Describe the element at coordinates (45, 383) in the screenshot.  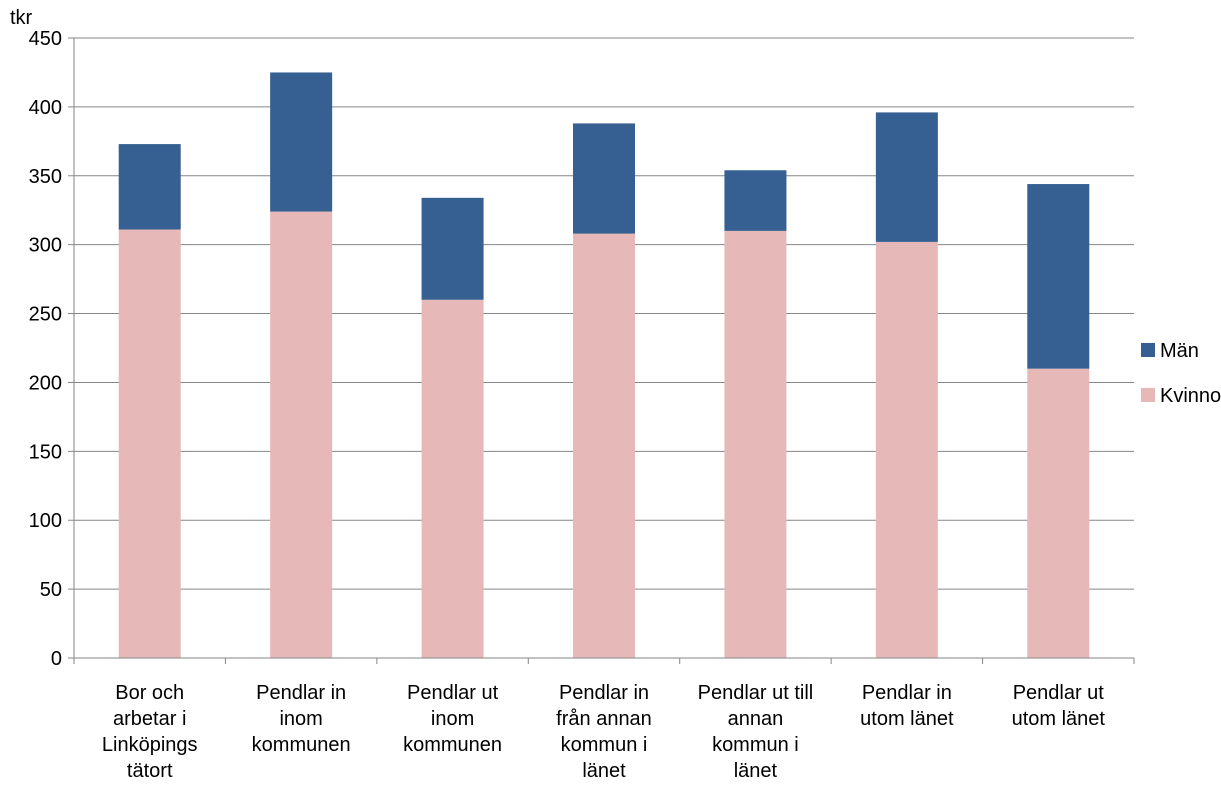
I see `y-tick-label: 200` at that location.